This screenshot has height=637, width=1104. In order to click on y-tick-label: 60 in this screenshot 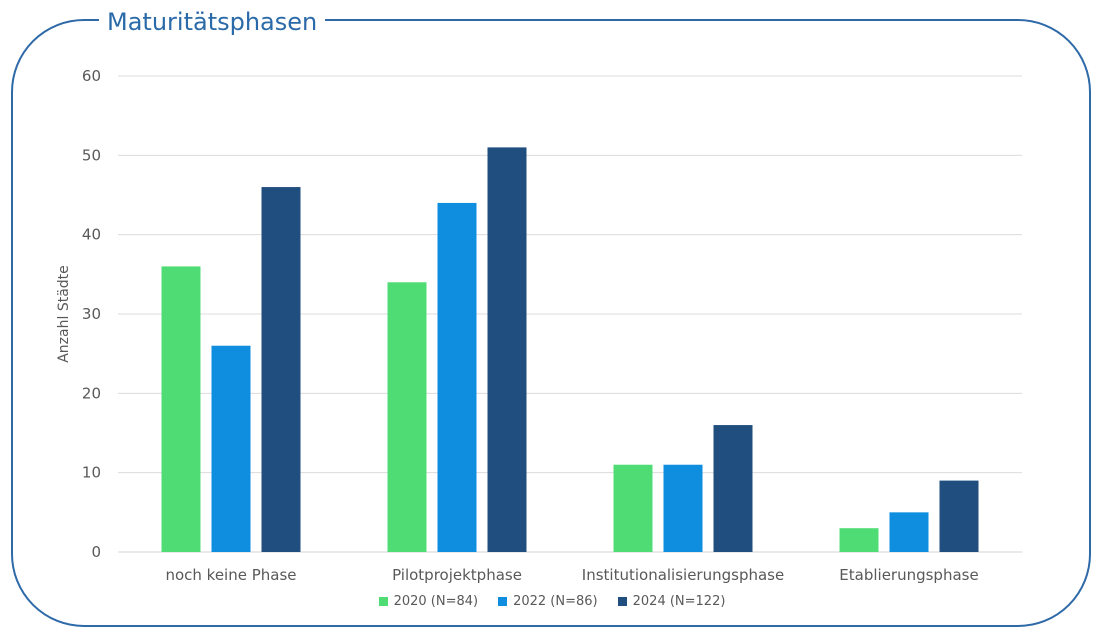, I will do `click(91, 76)`.